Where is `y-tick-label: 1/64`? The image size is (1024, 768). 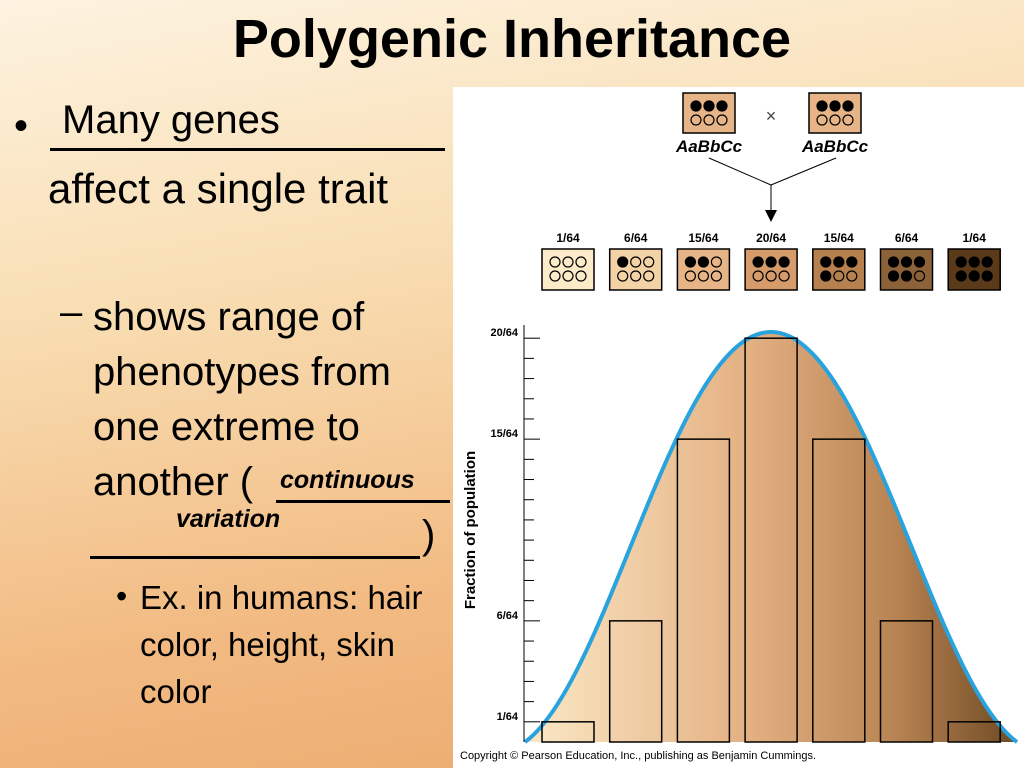 y-tick-label: 1/64 is located at coordinates (508, 717).